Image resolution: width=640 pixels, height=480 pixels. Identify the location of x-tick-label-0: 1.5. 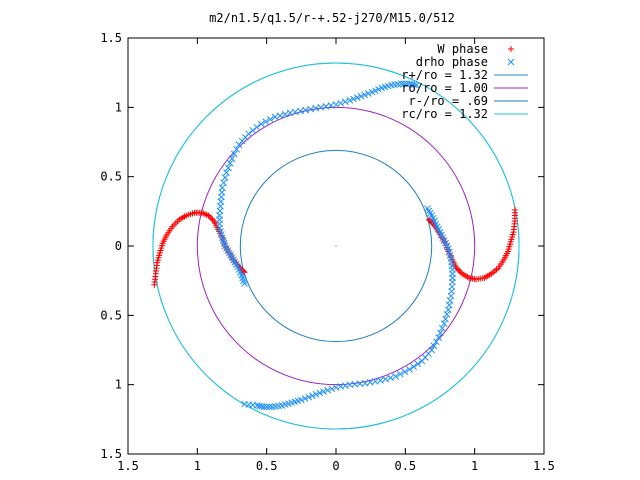
(128, 466).